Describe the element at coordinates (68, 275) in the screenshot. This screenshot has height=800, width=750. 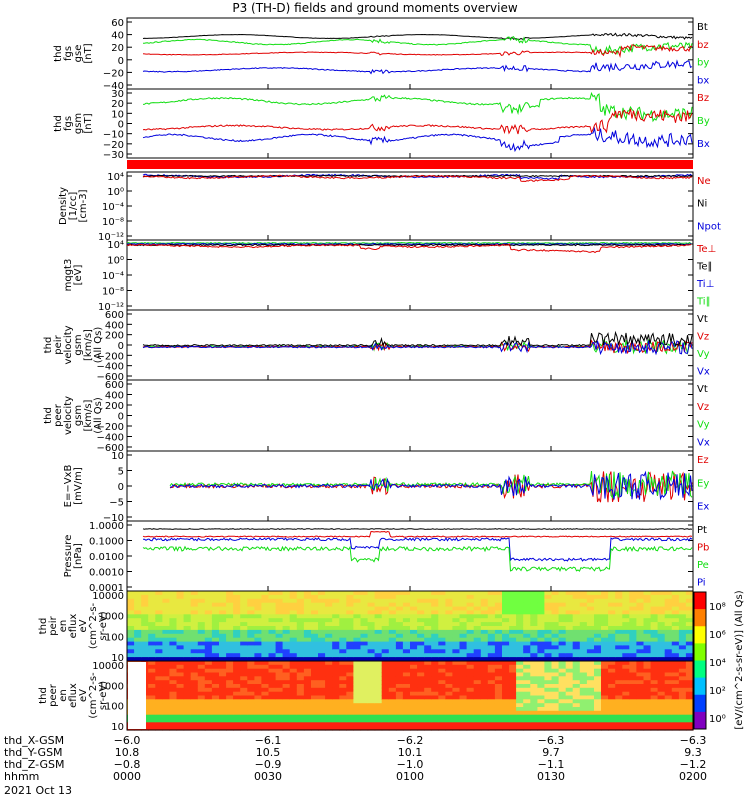
I see `y-axis-label: mqgt3` at that location.